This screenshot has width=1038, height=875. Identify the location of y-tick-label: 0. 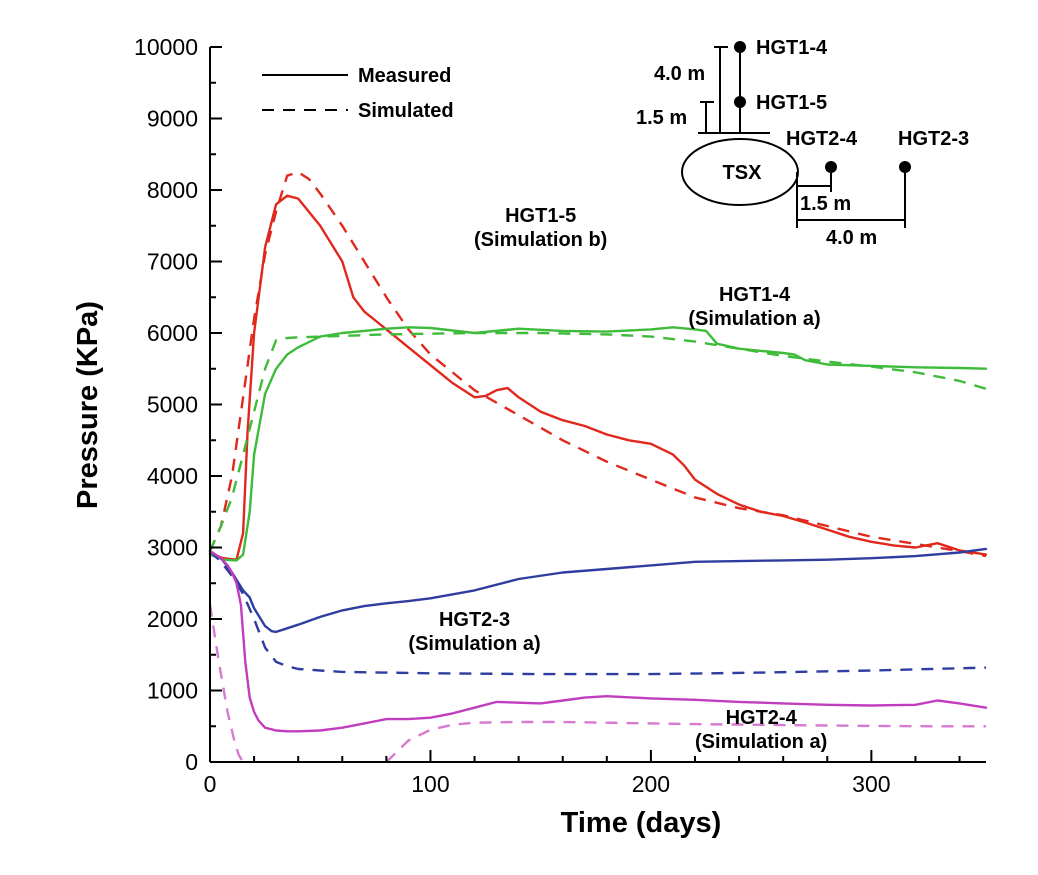
(191, 762).